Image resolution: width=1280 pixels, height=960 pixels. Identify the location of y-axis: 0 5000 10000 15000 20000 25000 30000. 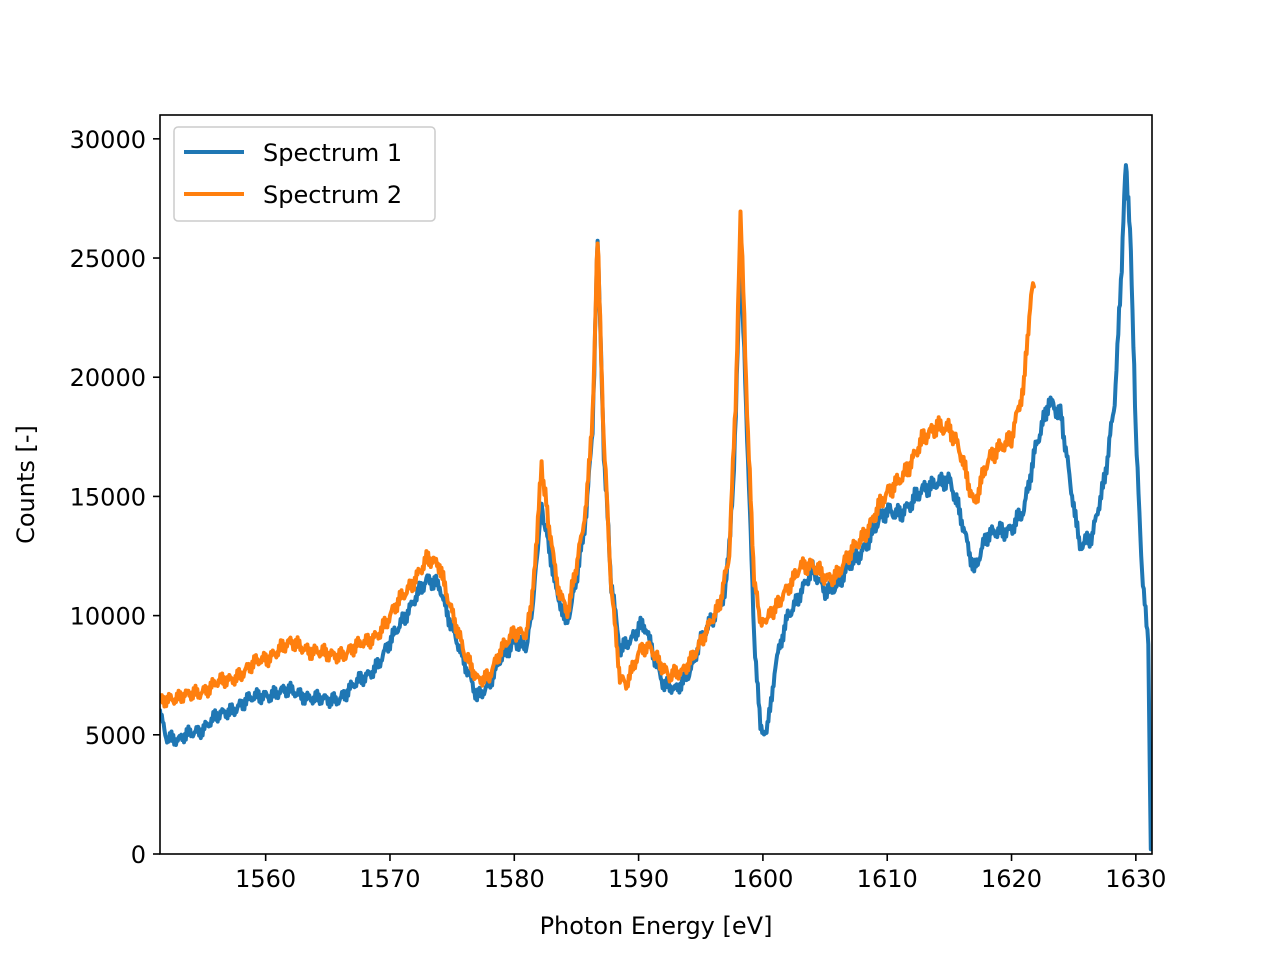
(115, 497).